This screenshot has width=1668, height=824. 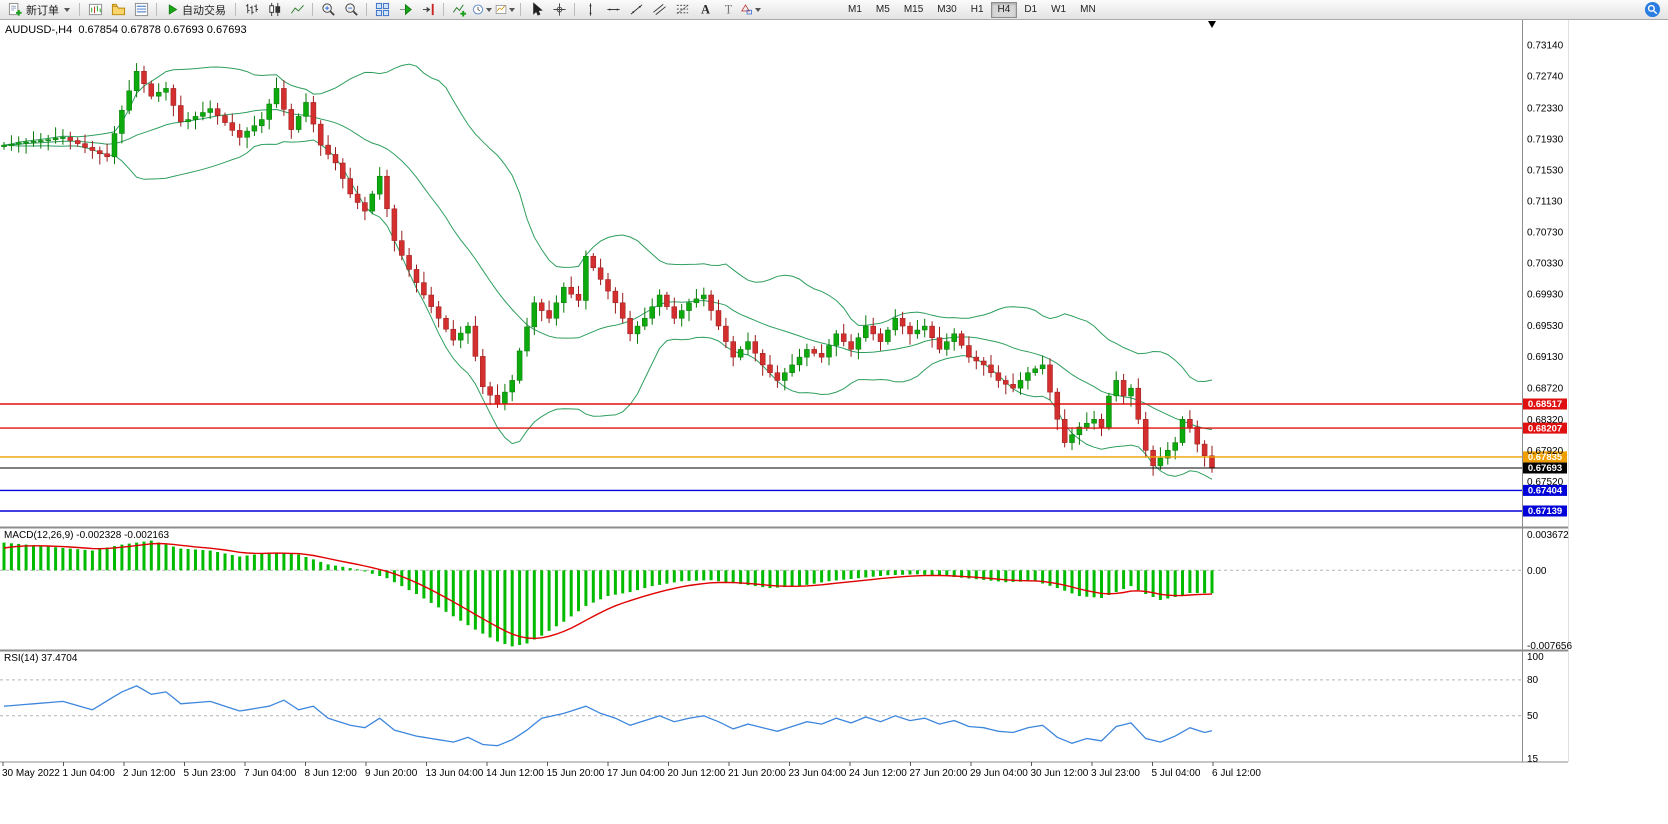 I want to click on templates-button, so click(x=505, y=9).